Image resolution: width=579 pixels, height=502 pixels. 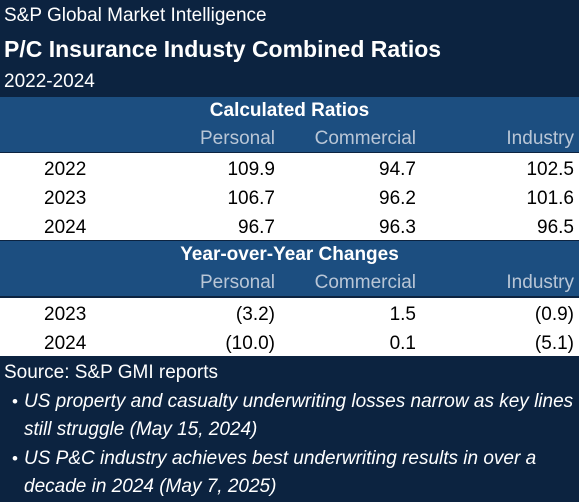 What do you see at coordinates (554, 314) in the screenshot?
I see `cell-industry: (0.9)` at bounding box center [554, 314].